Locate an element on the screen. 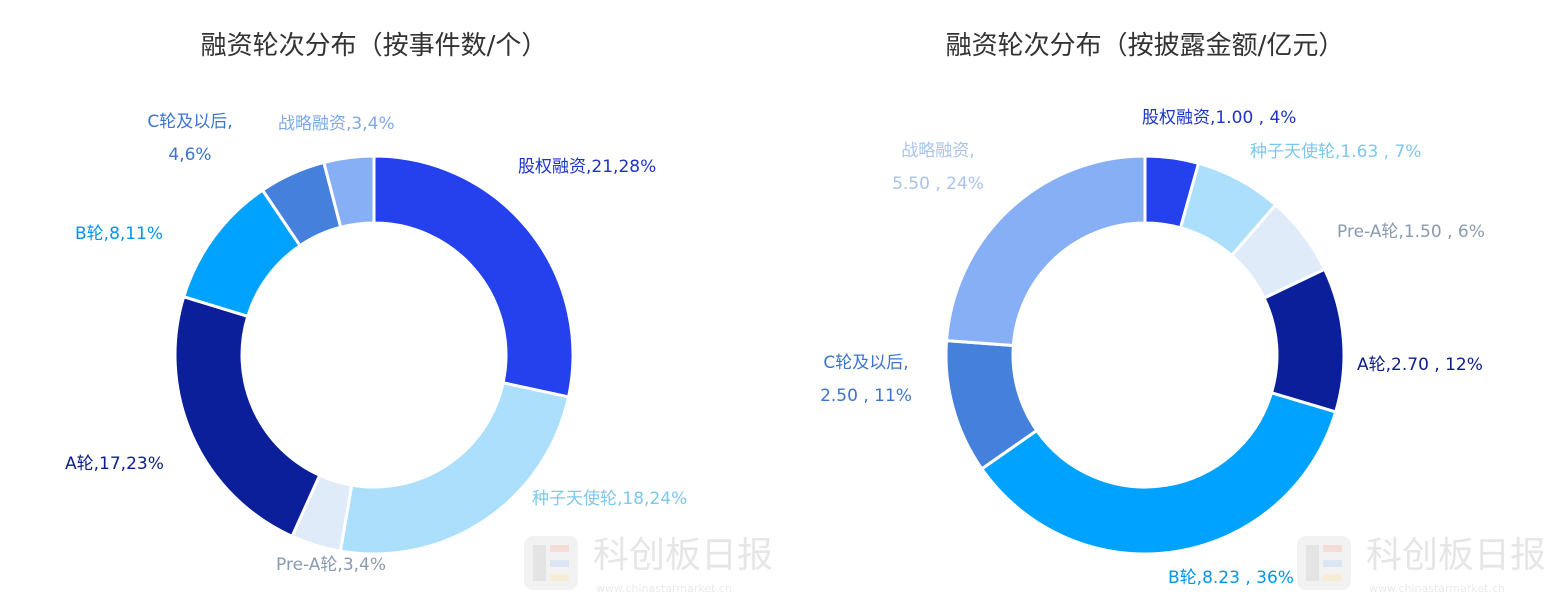  slice-label-equity-financing: 股权融资,1.00 , 4% is located at coordinates (1219, 118).